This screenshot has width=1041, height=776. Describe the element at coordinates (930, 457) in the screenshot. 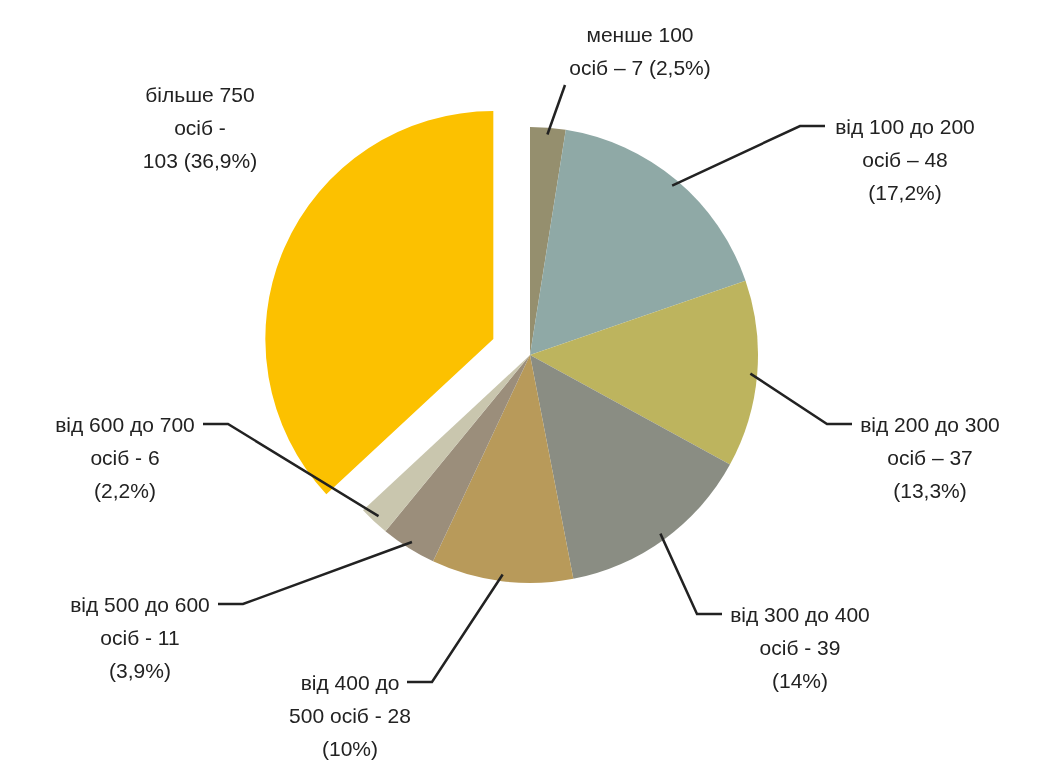

I see `slice-label: від 200 до 300 осіб – 37 (13,3%)` at that location.